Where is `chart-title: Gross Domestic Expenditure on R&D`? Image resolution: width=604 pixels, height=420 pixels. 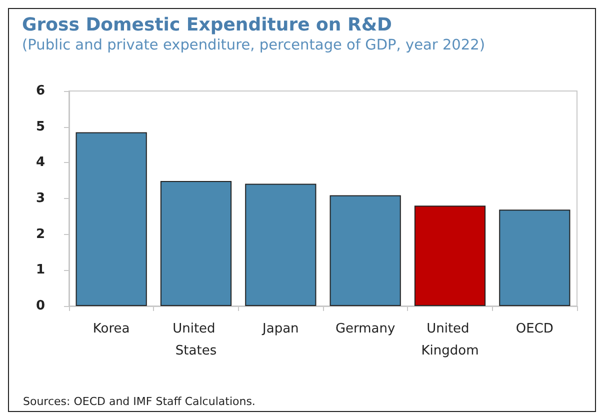 chart-title: Gross Domestic Expenditure on R&D is located at coordinates (207, 25).